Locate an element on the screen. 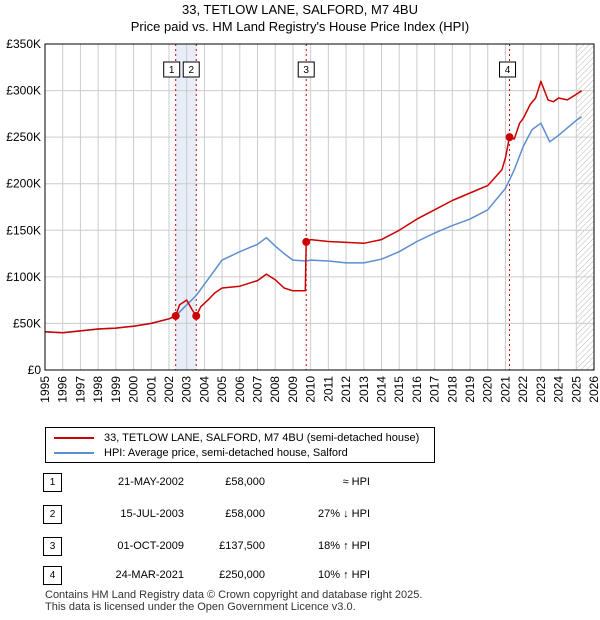  x-tick-label: 2014 is located at coordinates (381, 389).